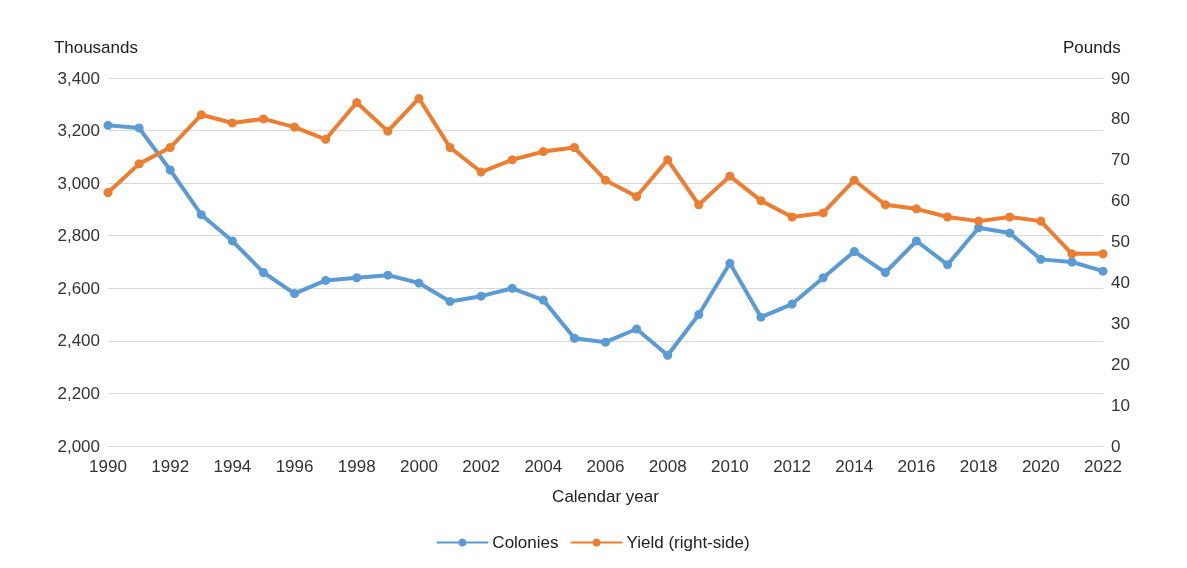 The image size is (1187, 568). I want to click on x-axis-title: Calendar year, so click(606, 496).